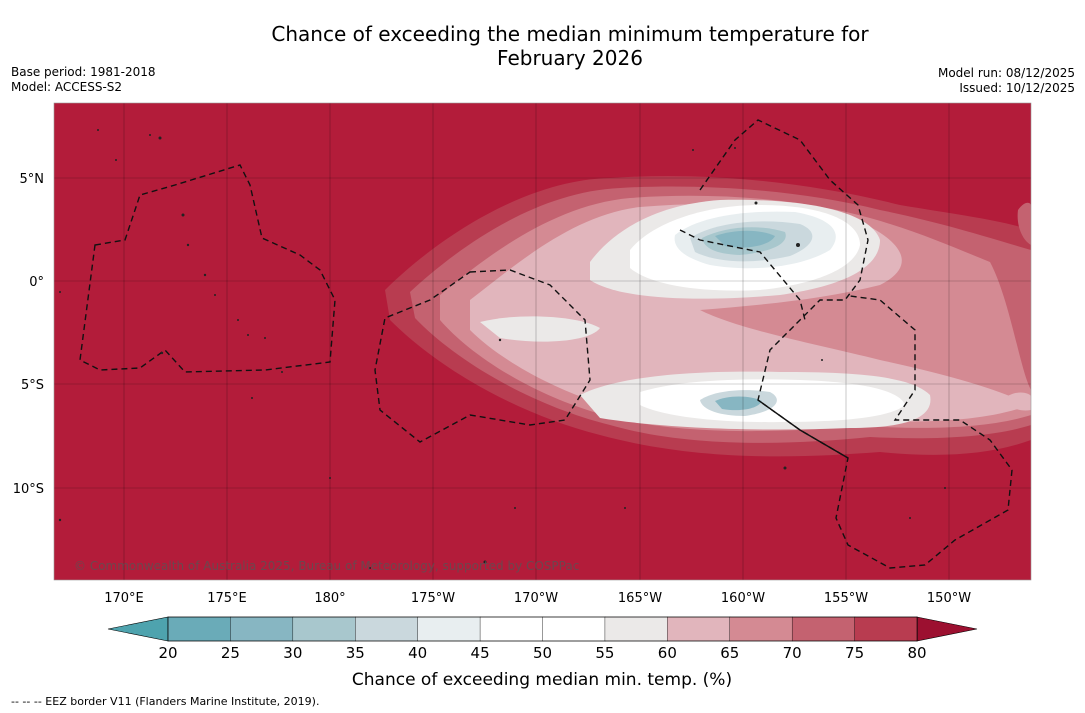 This screenshot has width=1085, height=713. I want to click on meta-right: Model run: 08/12/2025 Issued: 10/12/2025, so click(1006, 81).